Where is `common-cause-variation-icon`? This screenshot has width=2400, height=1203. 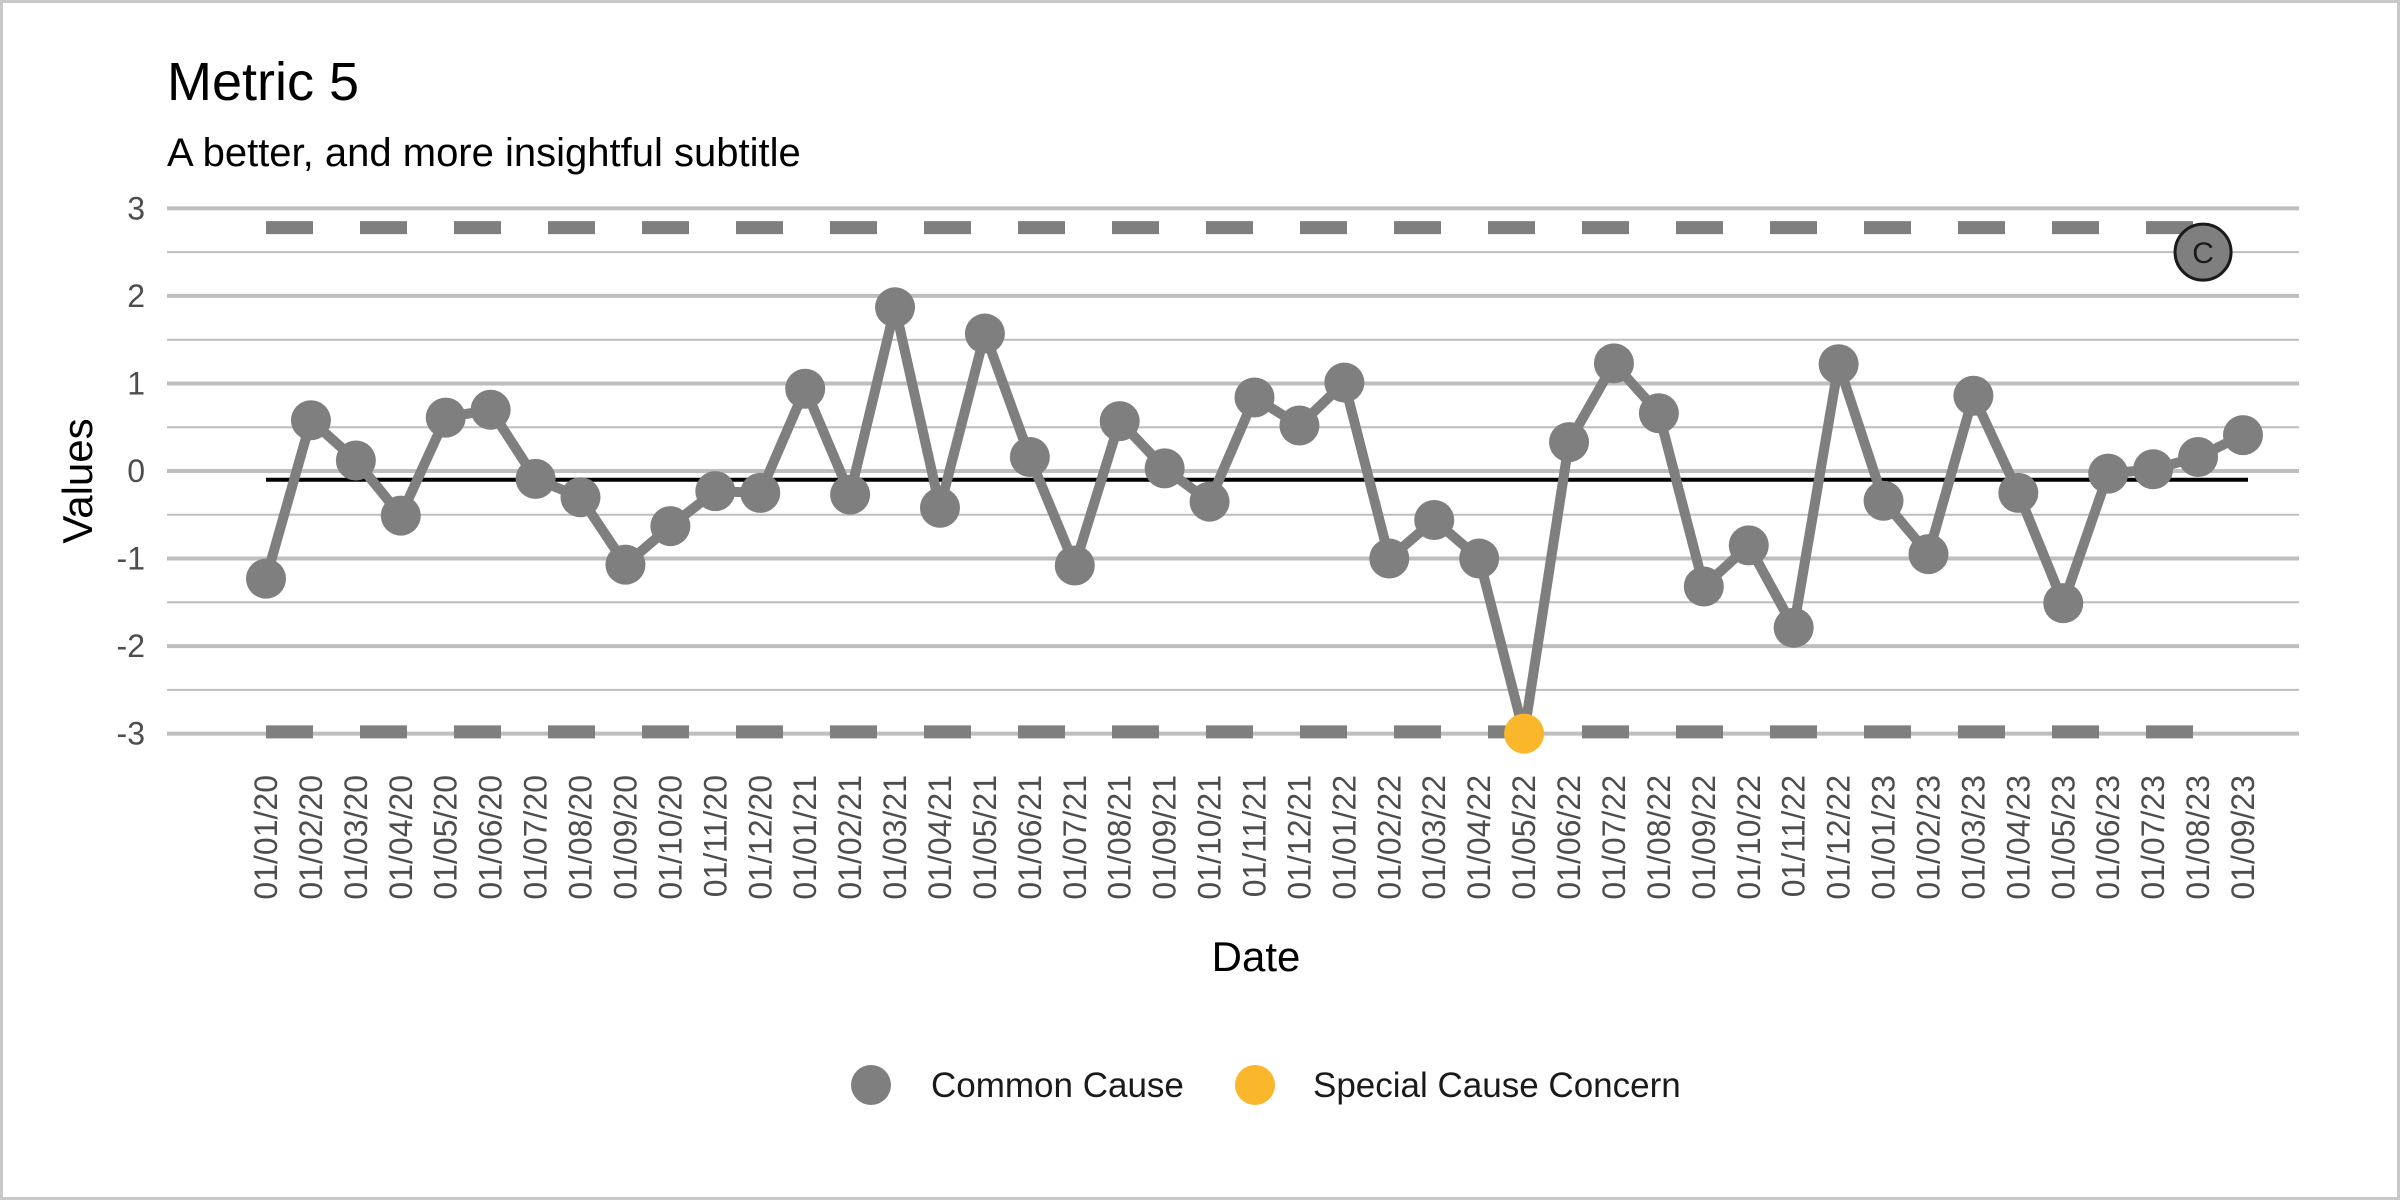
common-cause-variation-icon is located at coordinates (2203, 252).